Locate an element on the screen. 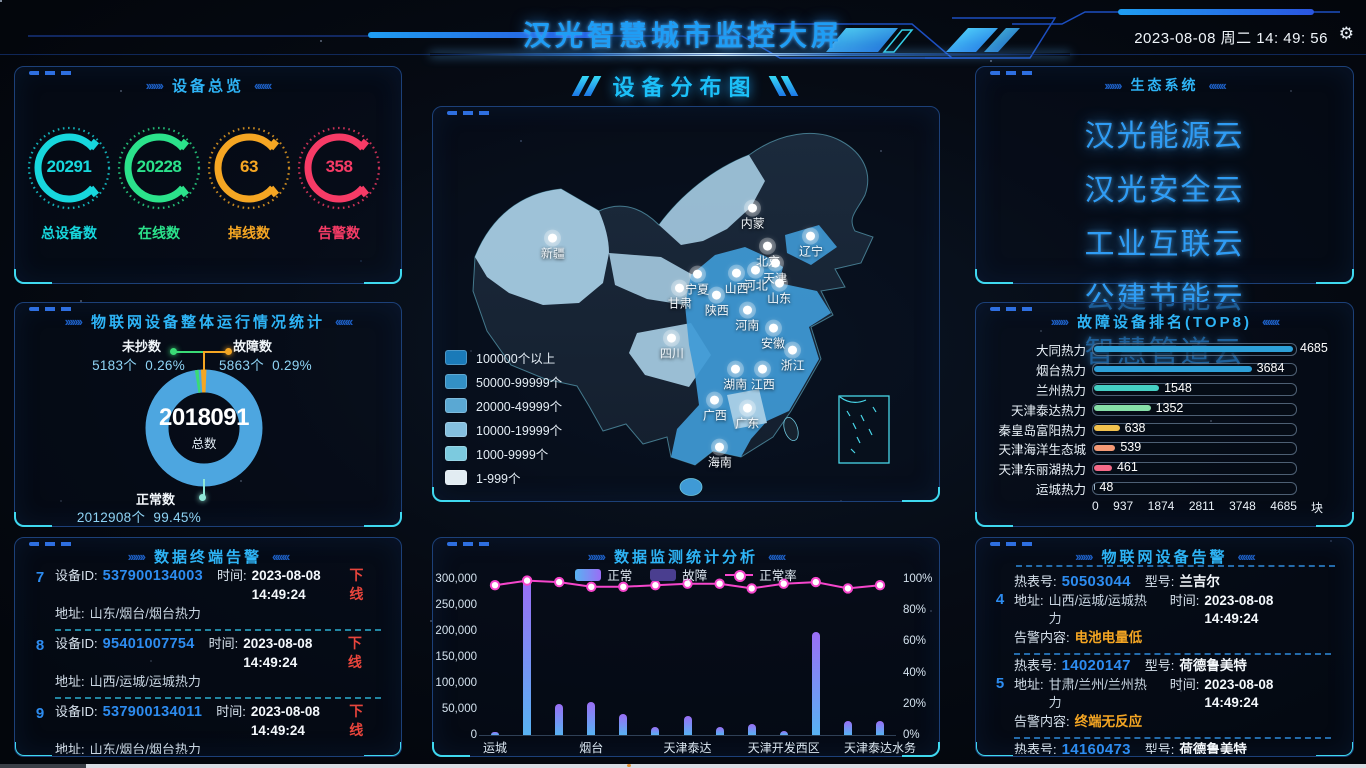  alarm-content-value: 电池电量低 is located at coordinates (1108, 637).